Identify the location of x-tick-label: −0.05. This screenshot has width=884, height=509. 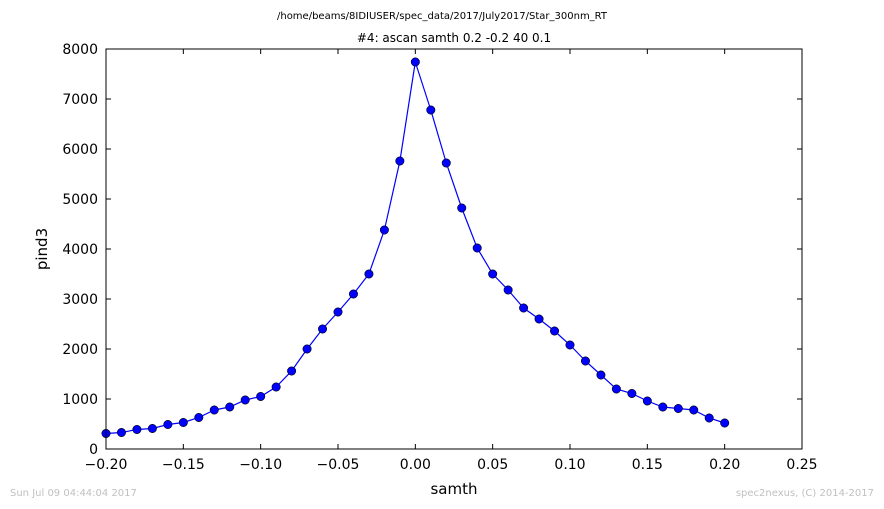
(338, 465).